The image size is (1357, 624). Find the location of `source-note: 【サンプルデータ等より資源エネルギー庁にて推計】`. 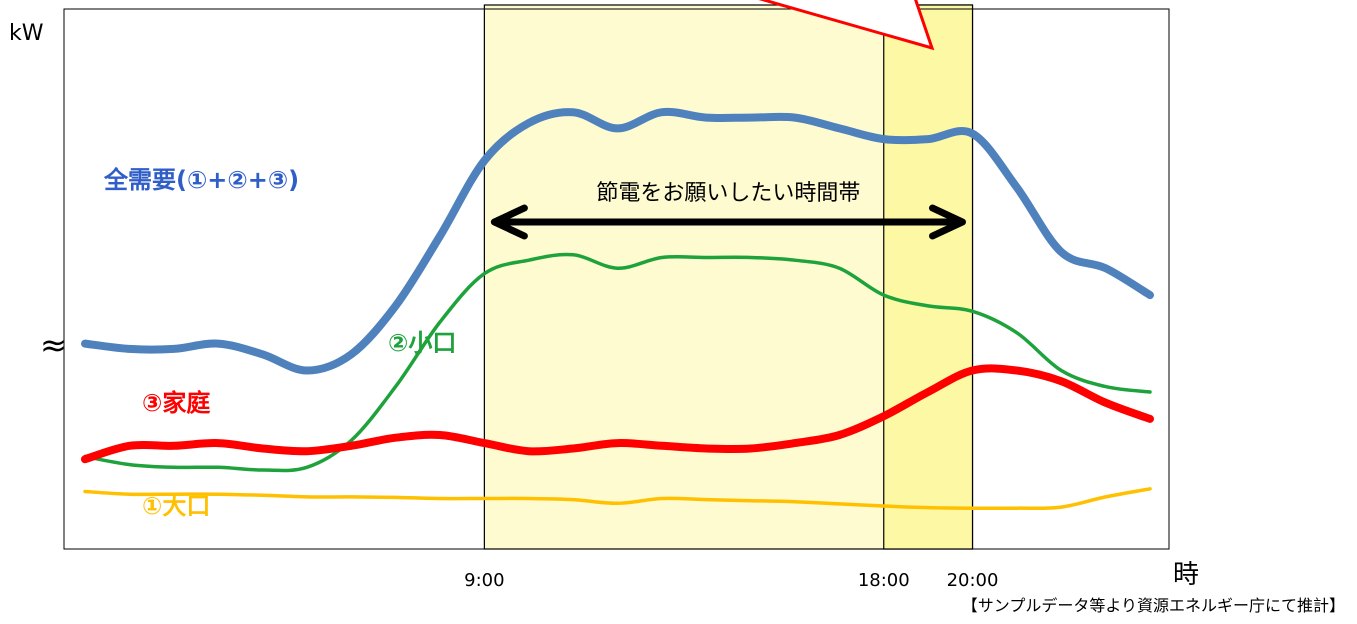

source-note: 【サンプルデータ等より資源エネルギー庁にて推計】 is located at coordinates (1153, 605).